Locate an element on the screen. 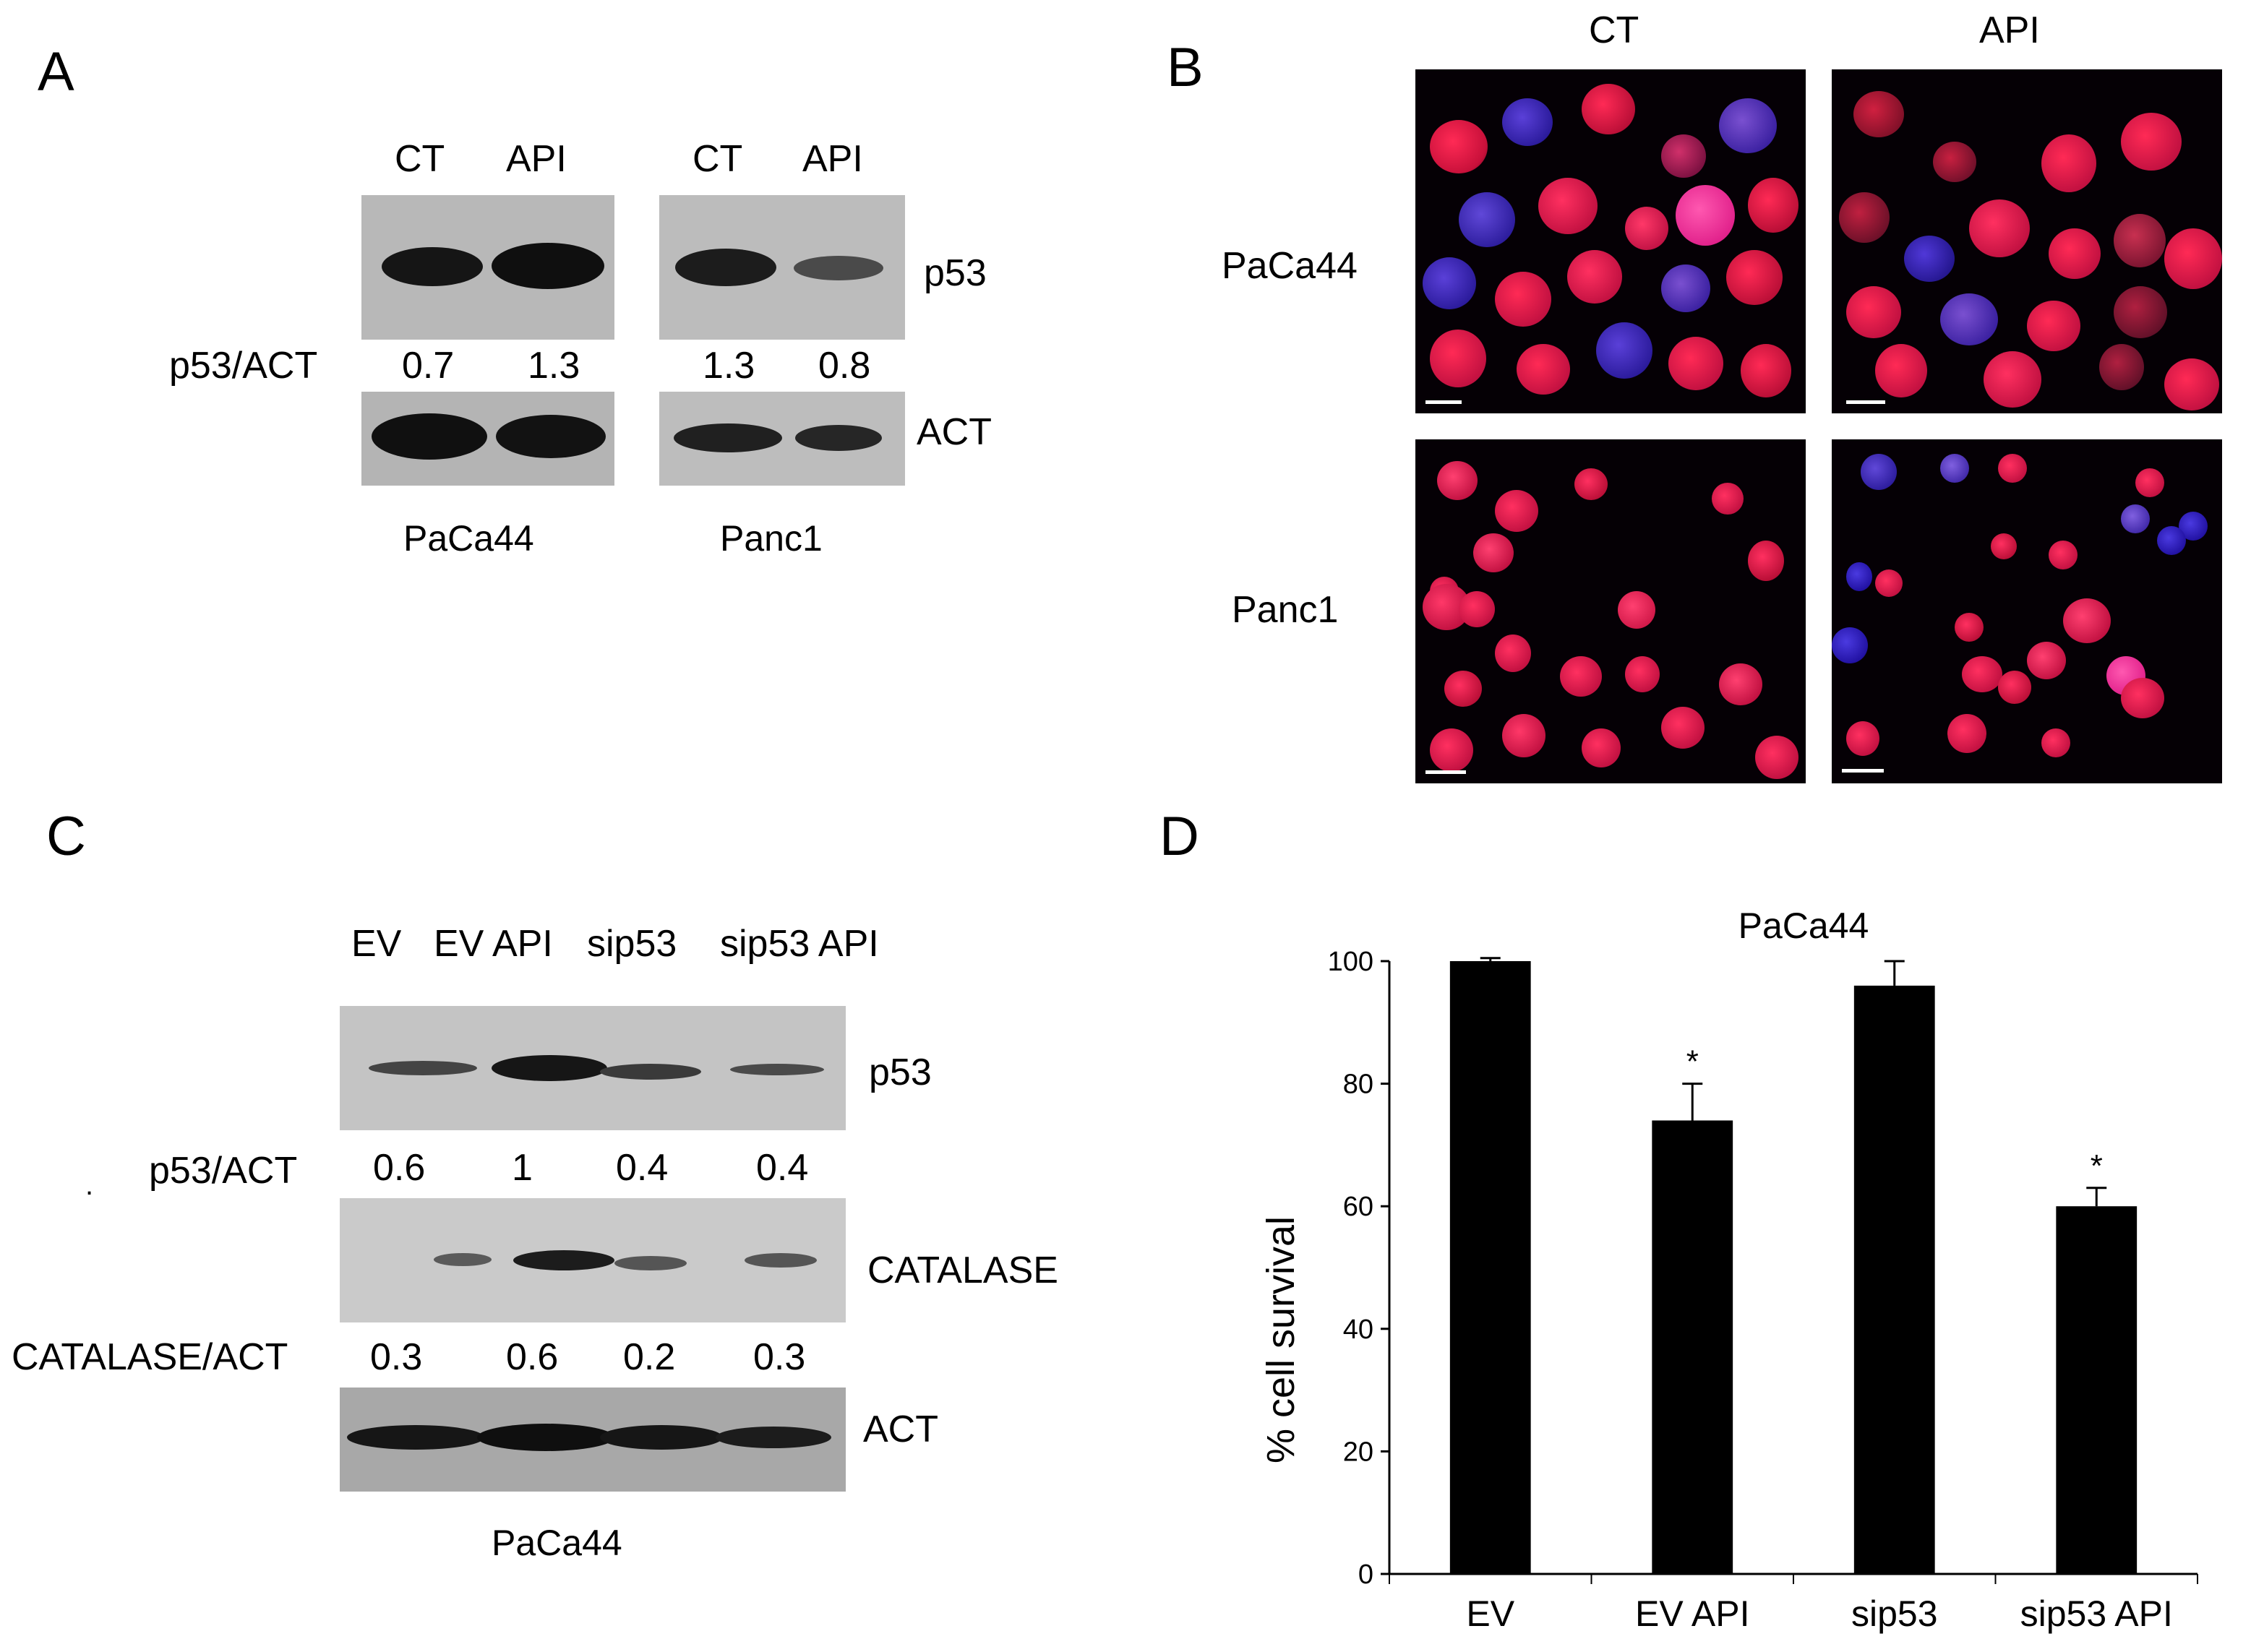 This screenshot has width=2251, height=1652. micrograph-panc1-ct is located at coordinates (1610, 611).